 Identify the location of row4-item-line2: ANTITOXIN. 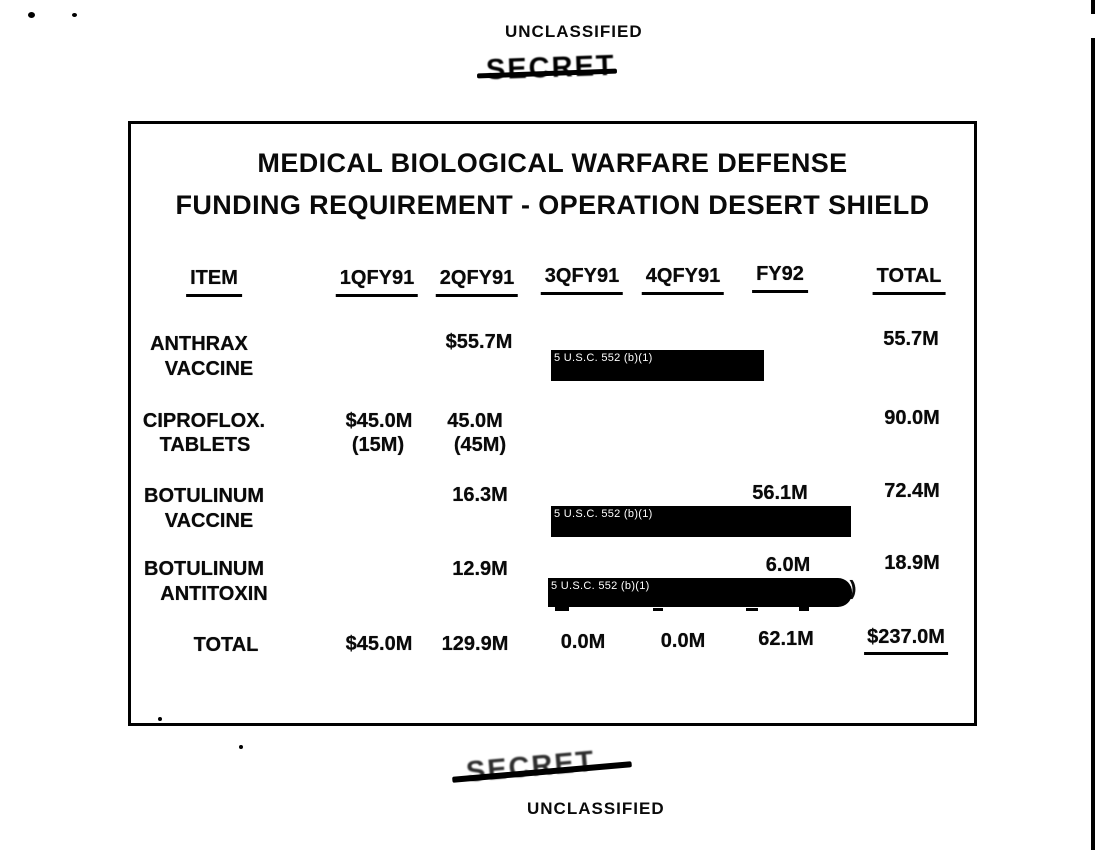
(214, 594).